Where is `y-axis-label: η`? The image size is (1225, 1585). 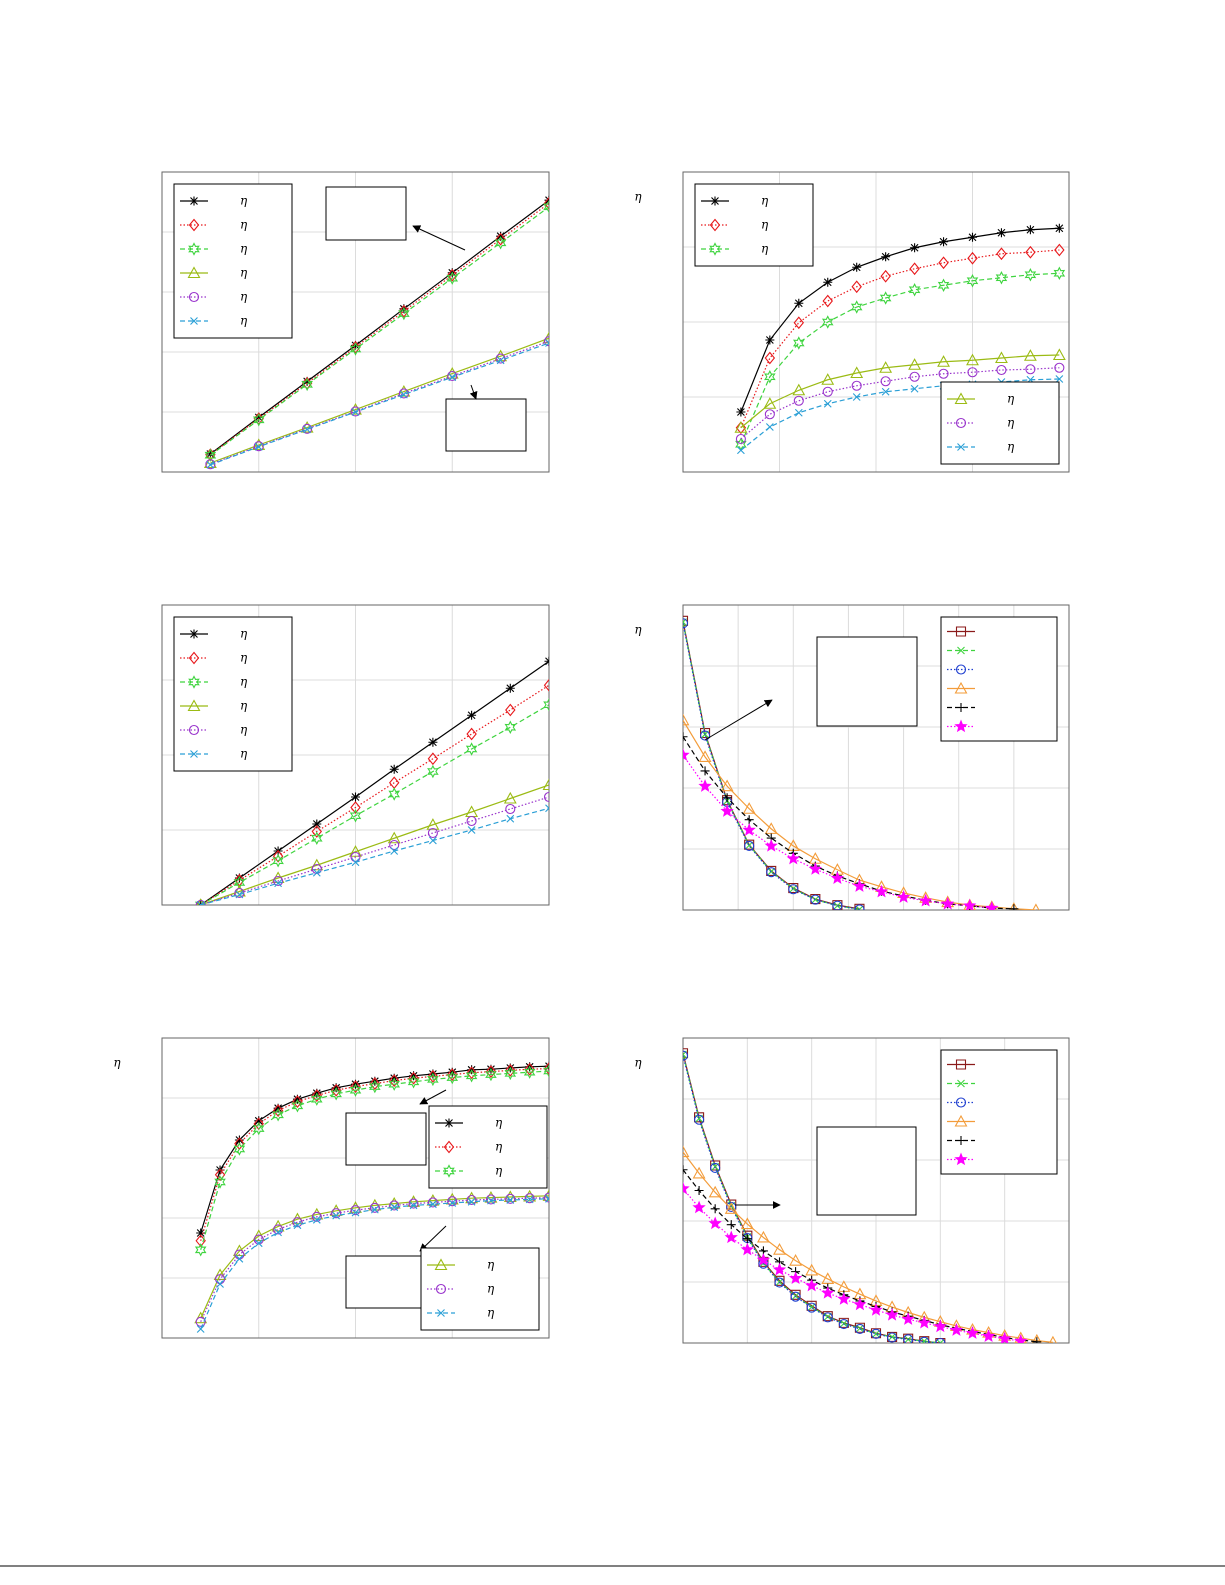
y-axis-label: η is located at coordinates (638, 197).